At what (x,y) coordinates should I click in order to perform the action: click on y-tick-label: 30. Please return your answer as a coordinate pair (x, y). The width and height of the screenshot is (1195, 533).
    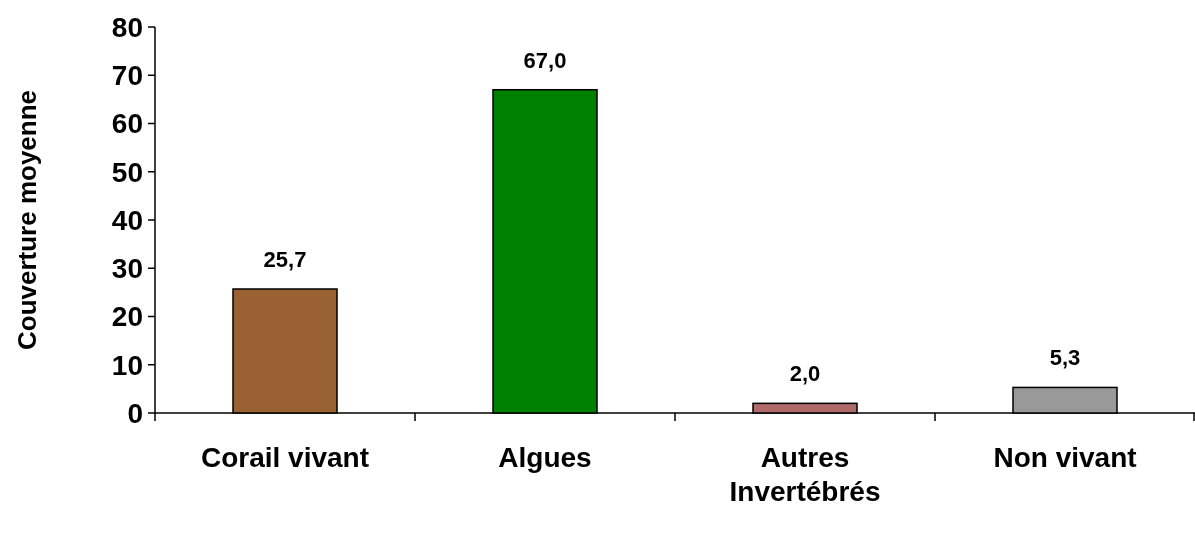
    Looking at the image, I should click on (127, 269).